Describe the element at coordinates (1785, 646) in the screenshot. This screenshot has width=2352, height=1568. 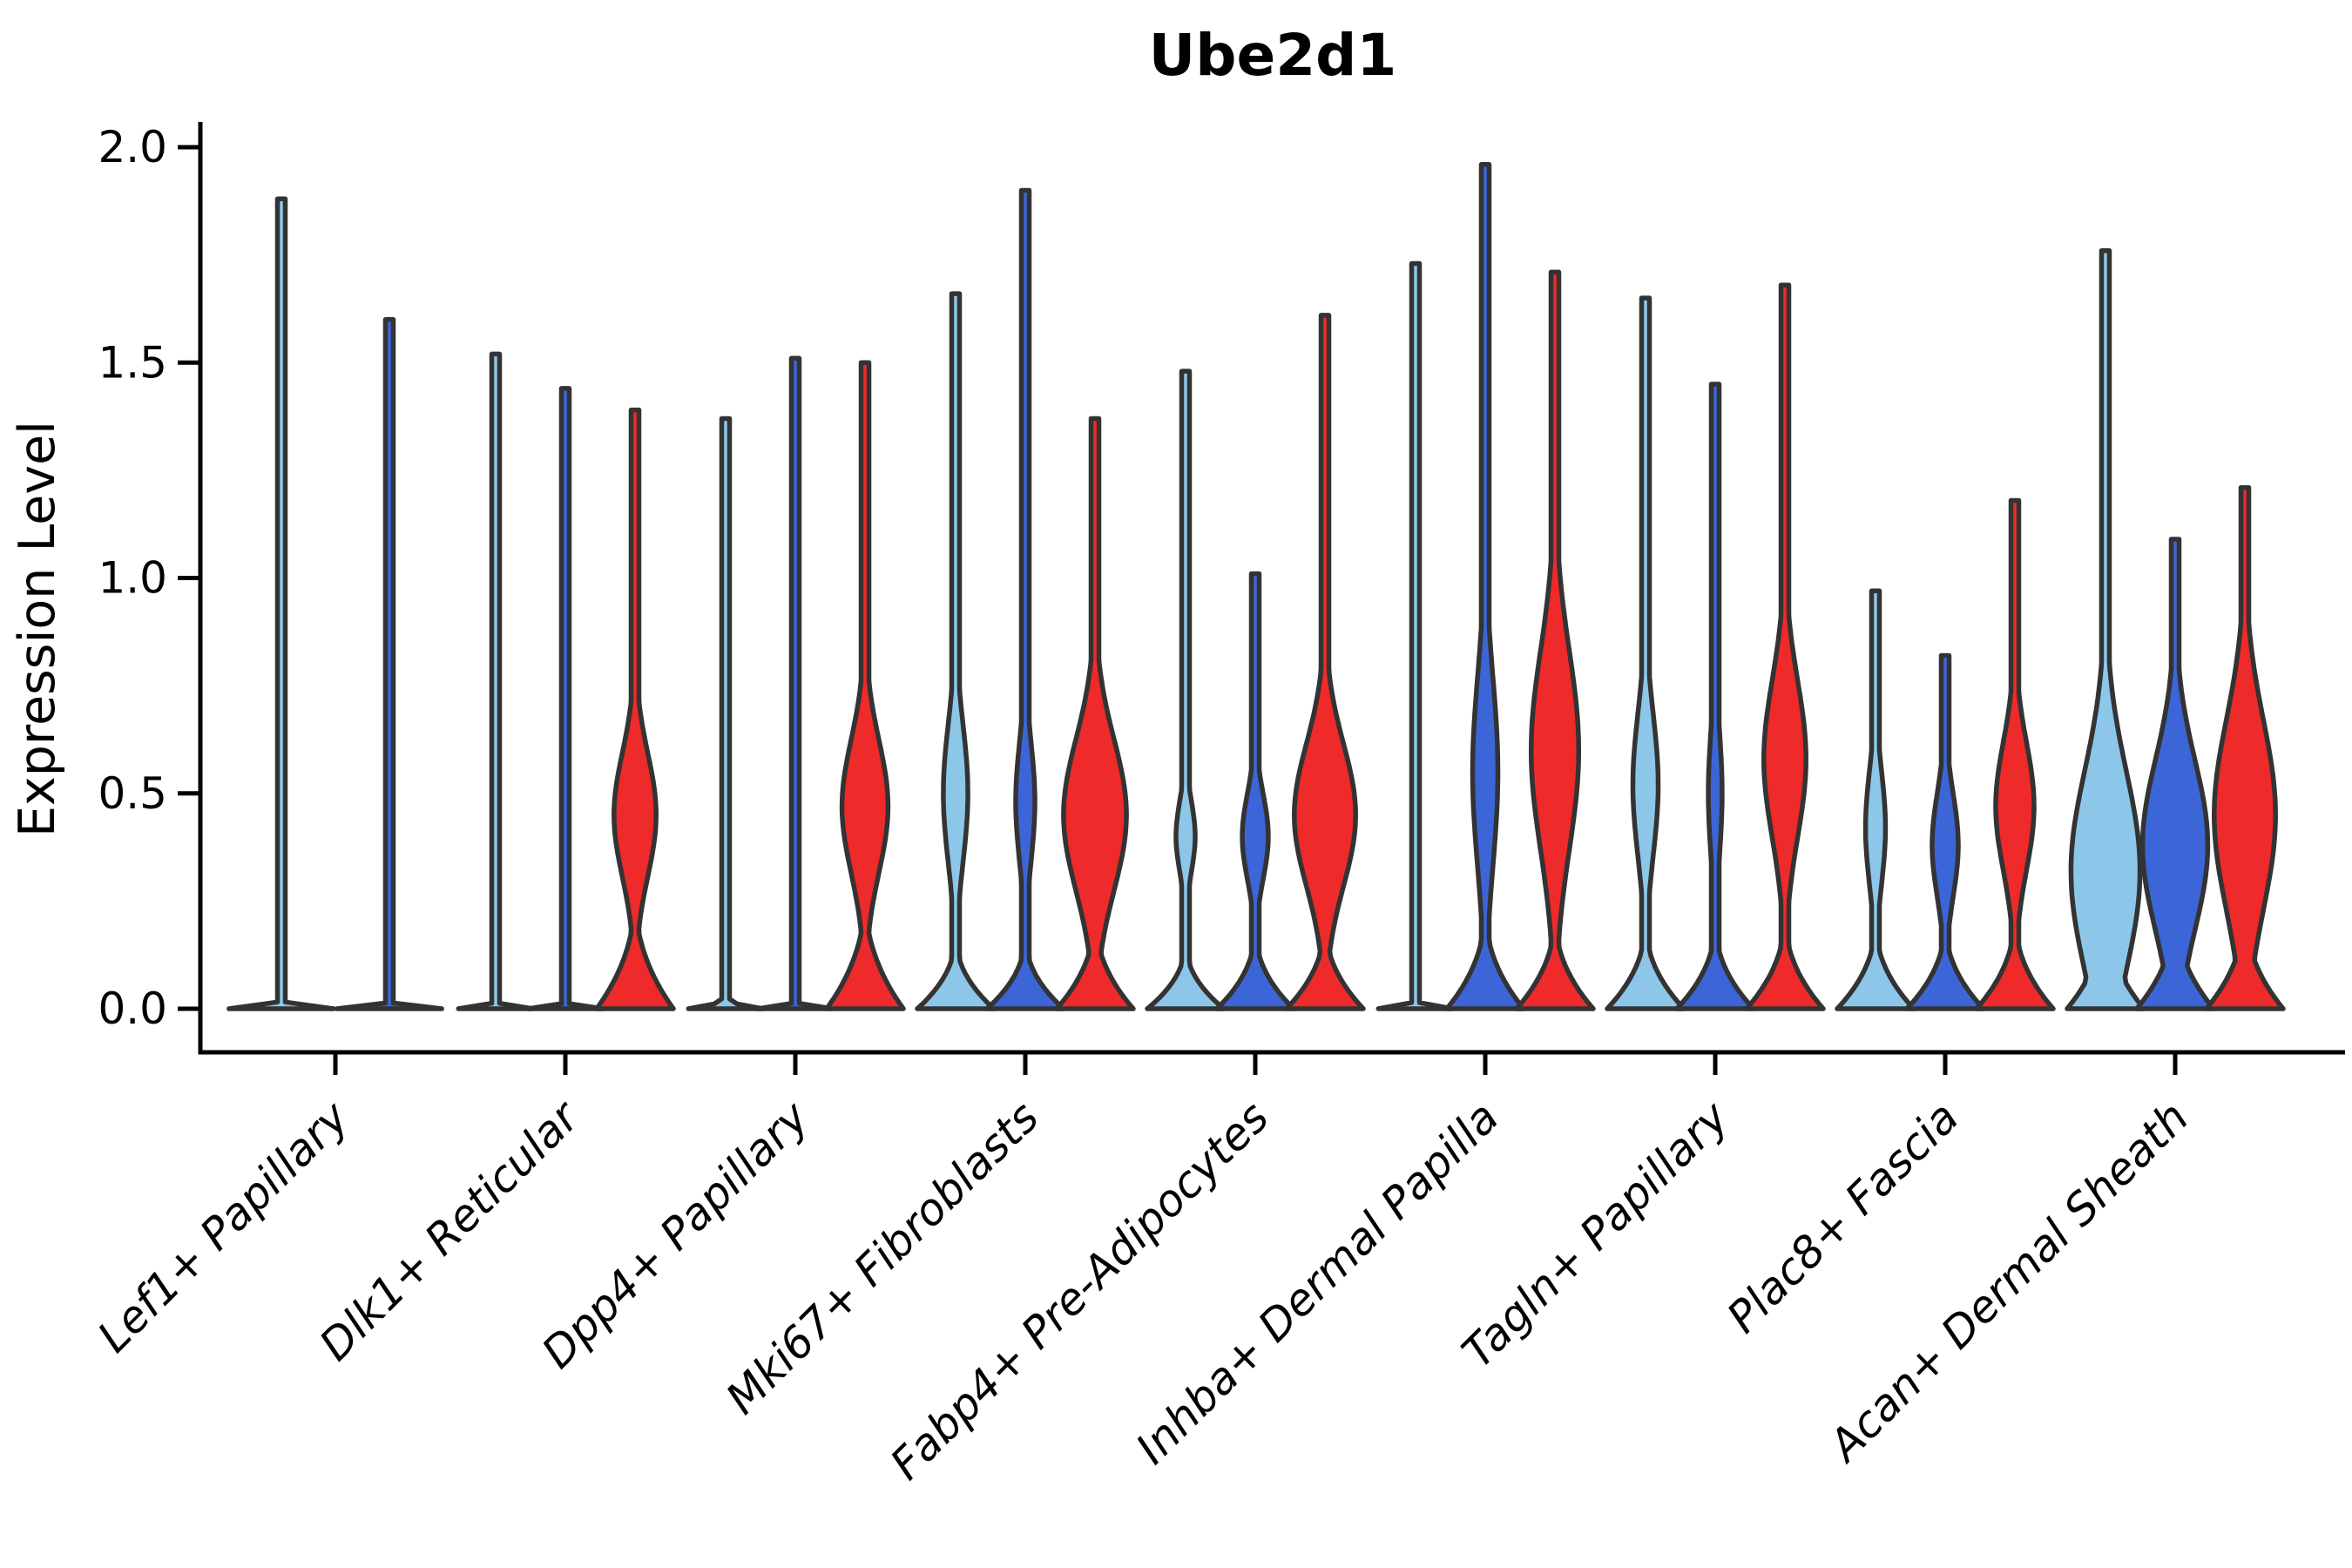
I see `violin-6-red` at that location.